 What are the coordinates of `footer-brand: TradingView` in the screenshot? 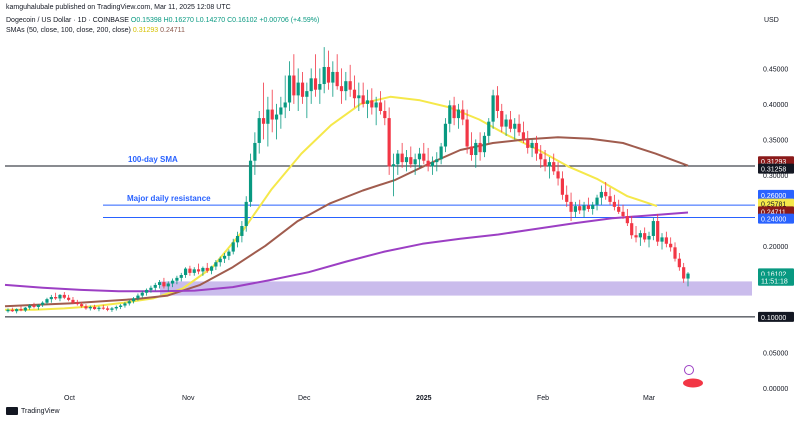 It's located at (33, 411).